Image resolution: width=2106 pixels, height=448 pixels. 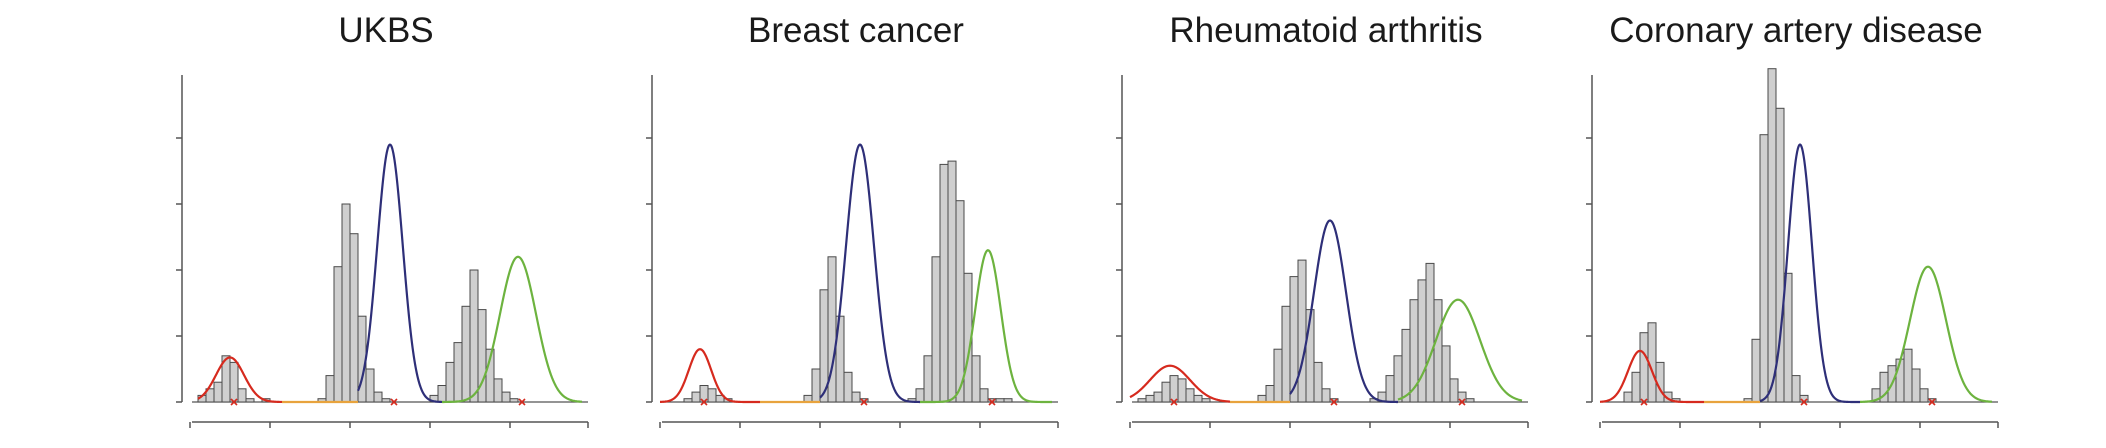 I want to click on panel-title: Rheumatoid arthritis, so click(x=1325, y=30).